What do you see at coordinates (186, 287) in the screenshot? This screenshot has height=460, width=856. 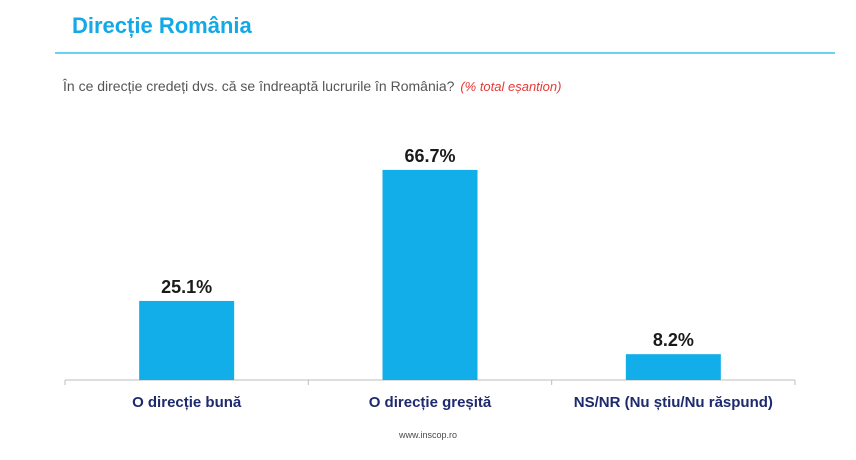 I see `data-label: 25.1%` at bounding box center [186, 287].